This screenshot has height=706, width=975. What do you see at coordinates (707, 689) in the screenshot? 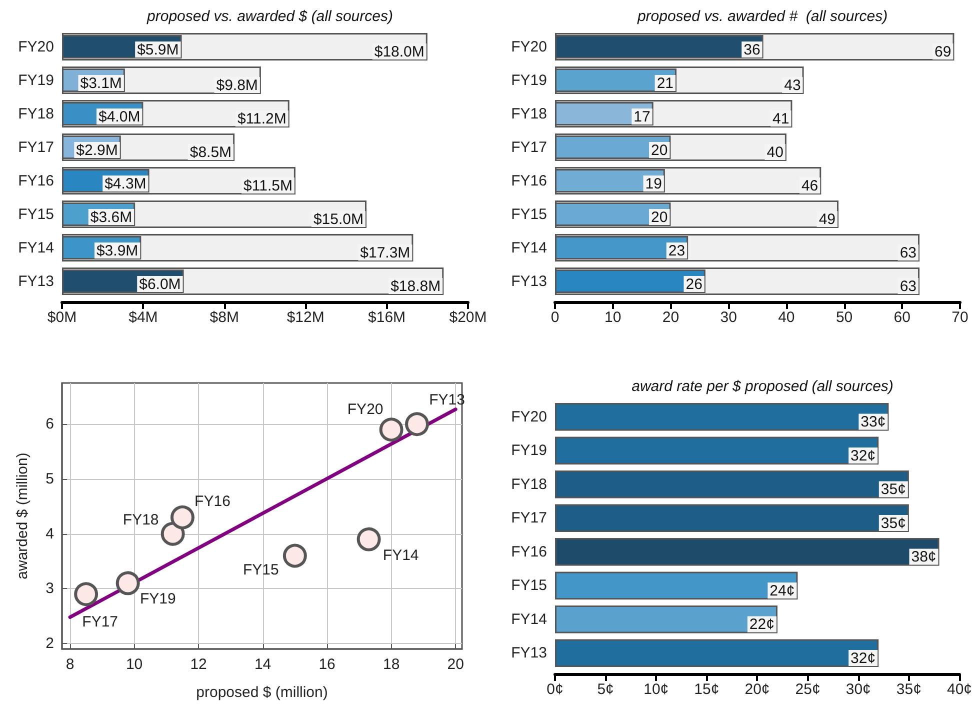
I see `x-tick-label: 15¢` at bounding box center [707, 689].